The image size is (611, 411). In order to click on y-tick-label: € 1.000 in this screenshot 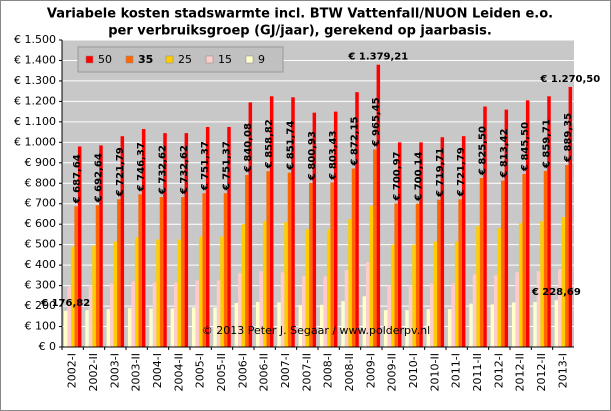, I will do `click(35, 141)`.